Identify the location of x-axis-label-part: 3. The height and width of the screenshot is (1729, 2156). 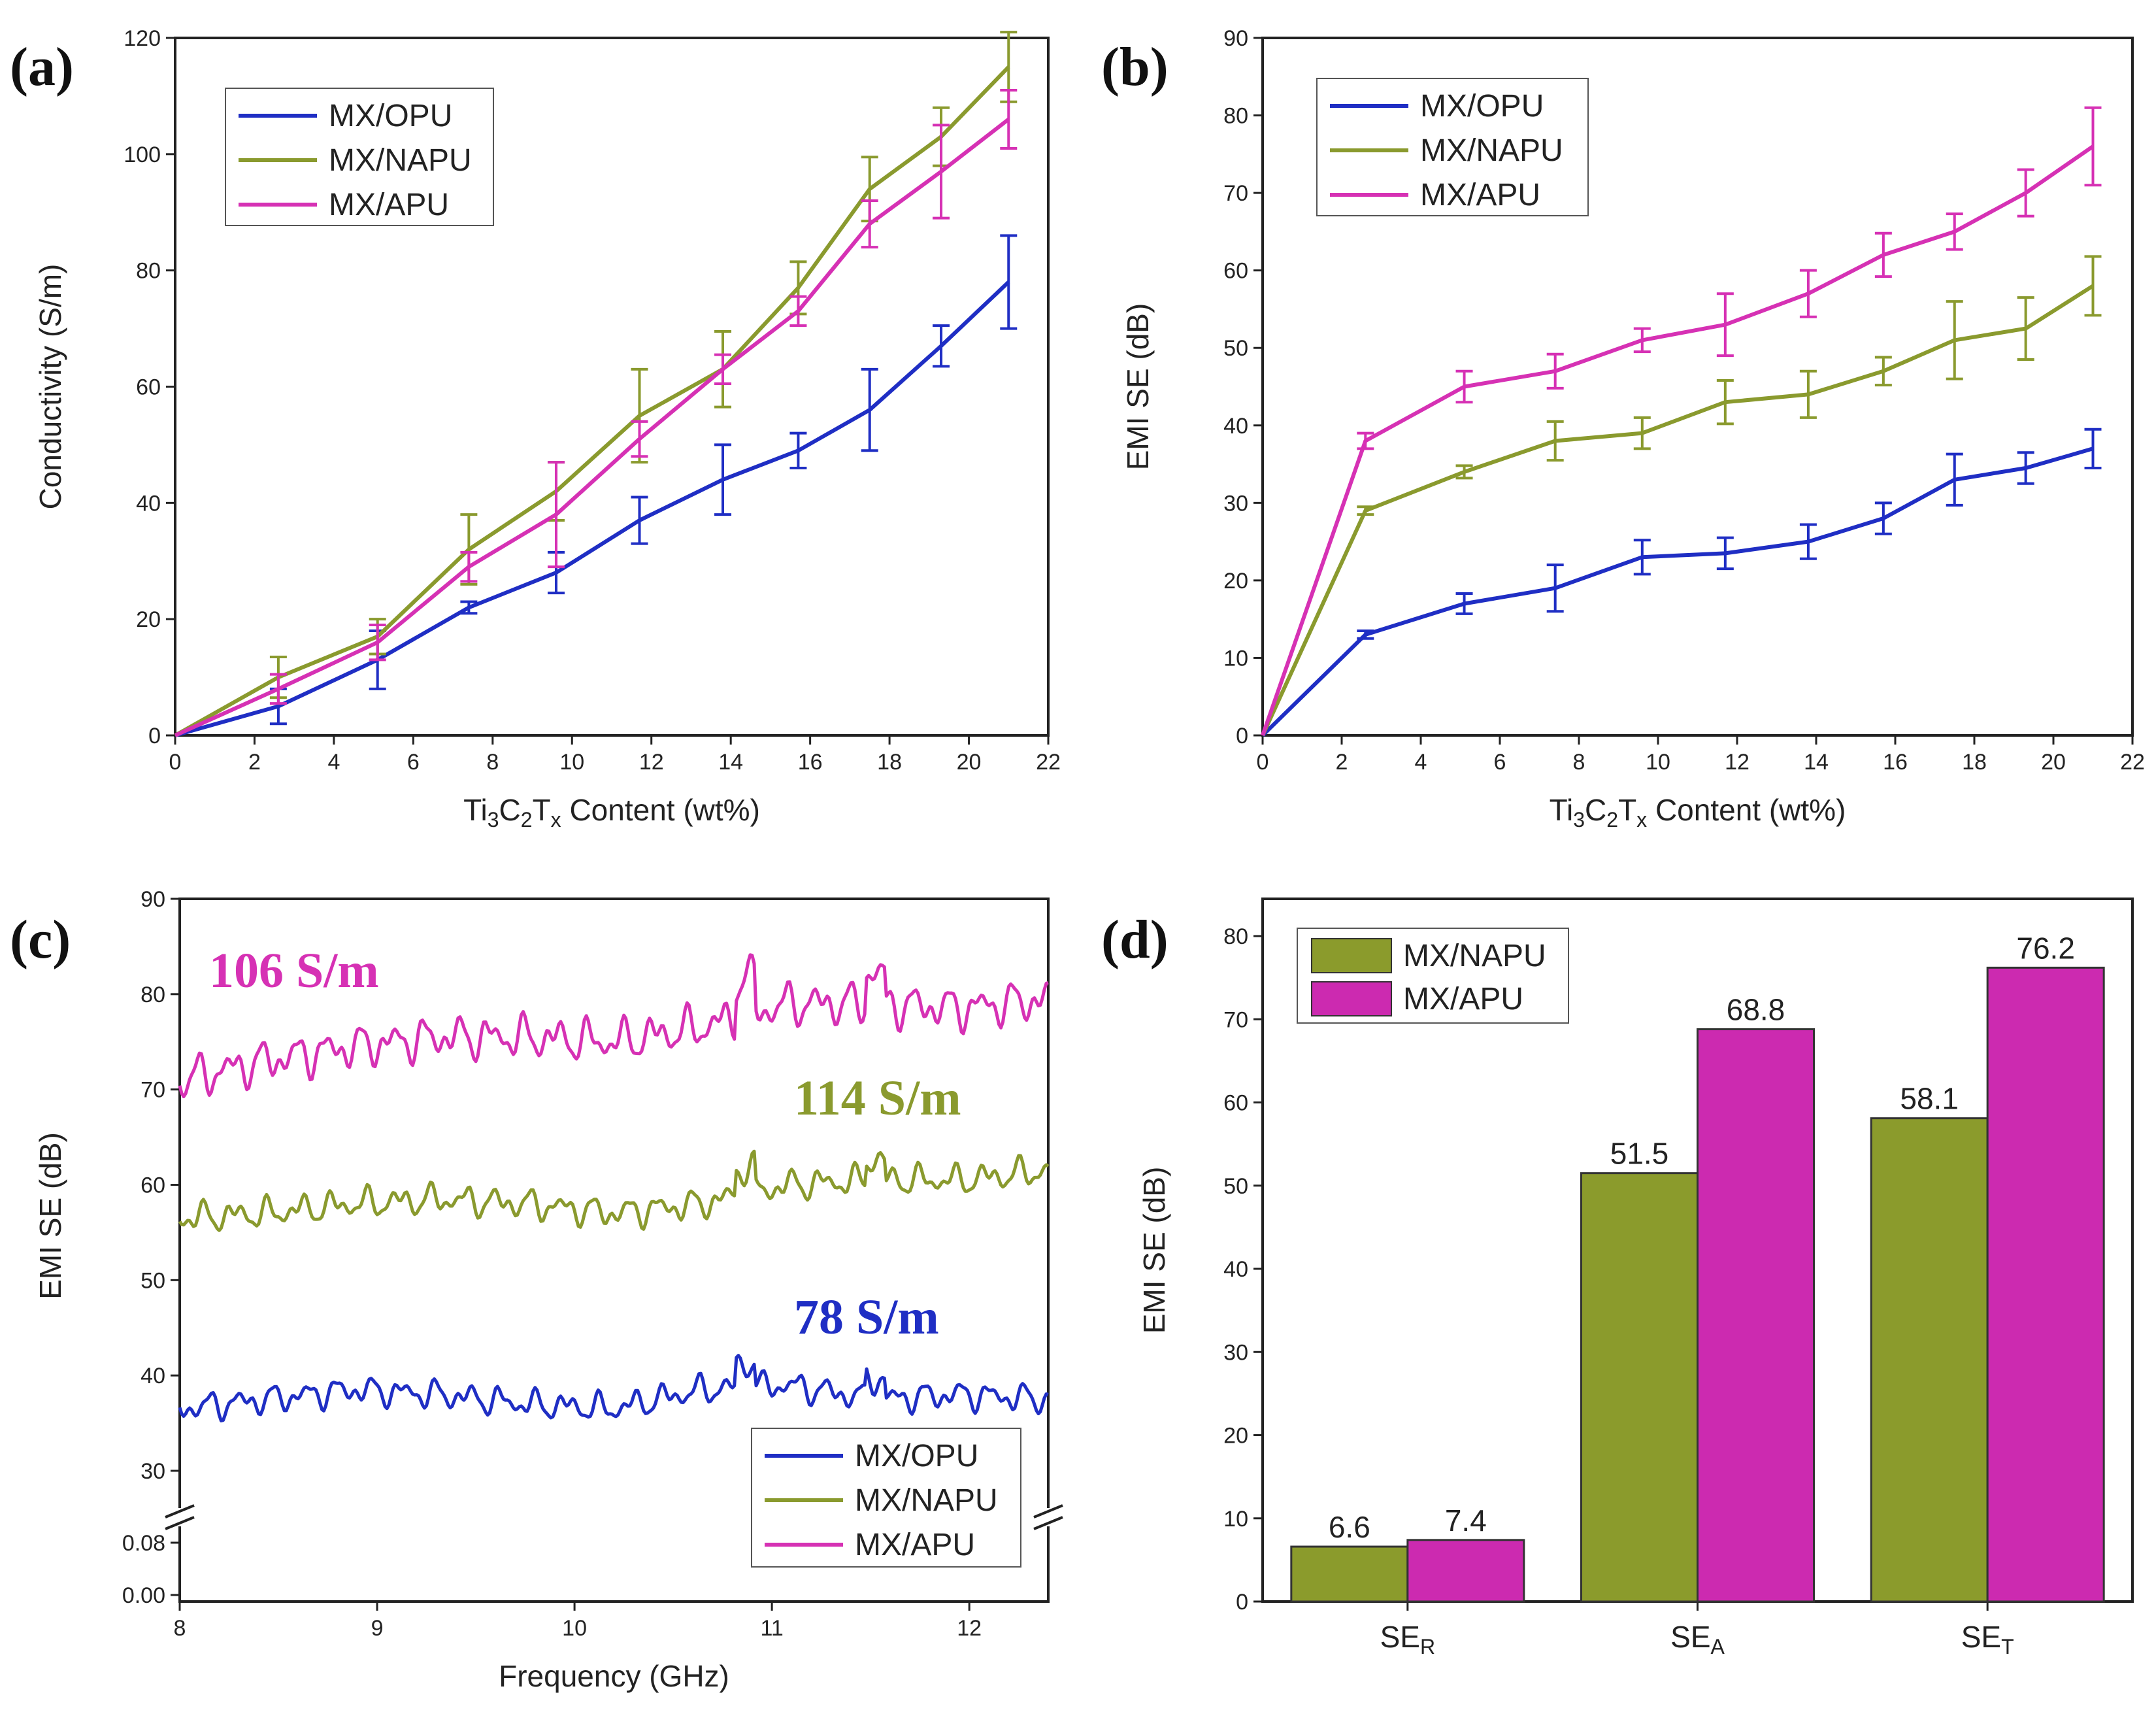
(493, 819).